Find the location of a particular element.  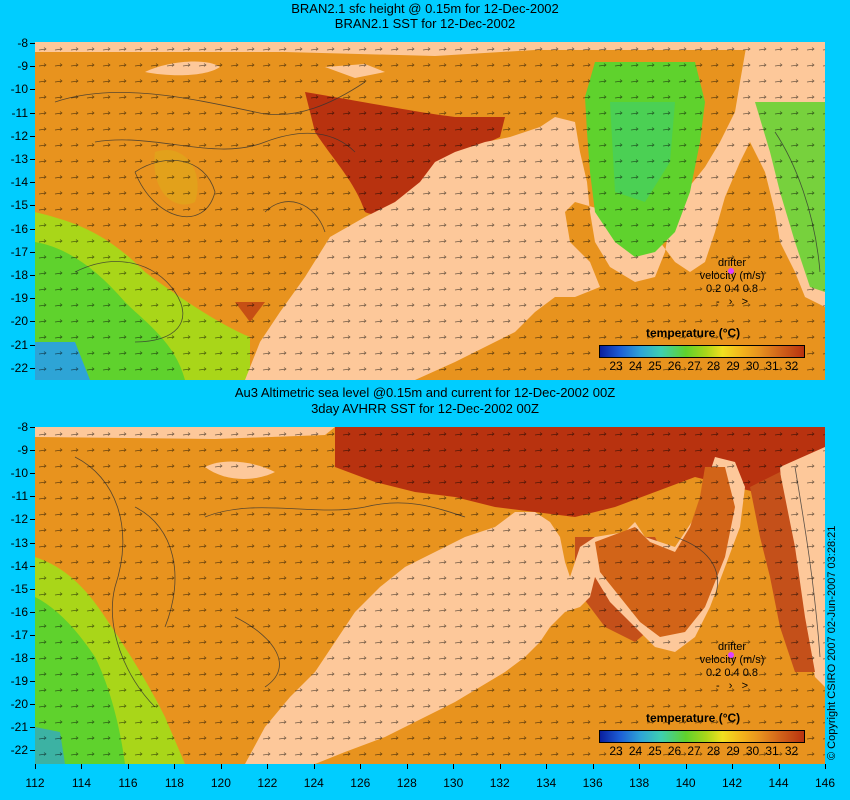

top-lat-label: -12 is located at coordinates (19, 135).